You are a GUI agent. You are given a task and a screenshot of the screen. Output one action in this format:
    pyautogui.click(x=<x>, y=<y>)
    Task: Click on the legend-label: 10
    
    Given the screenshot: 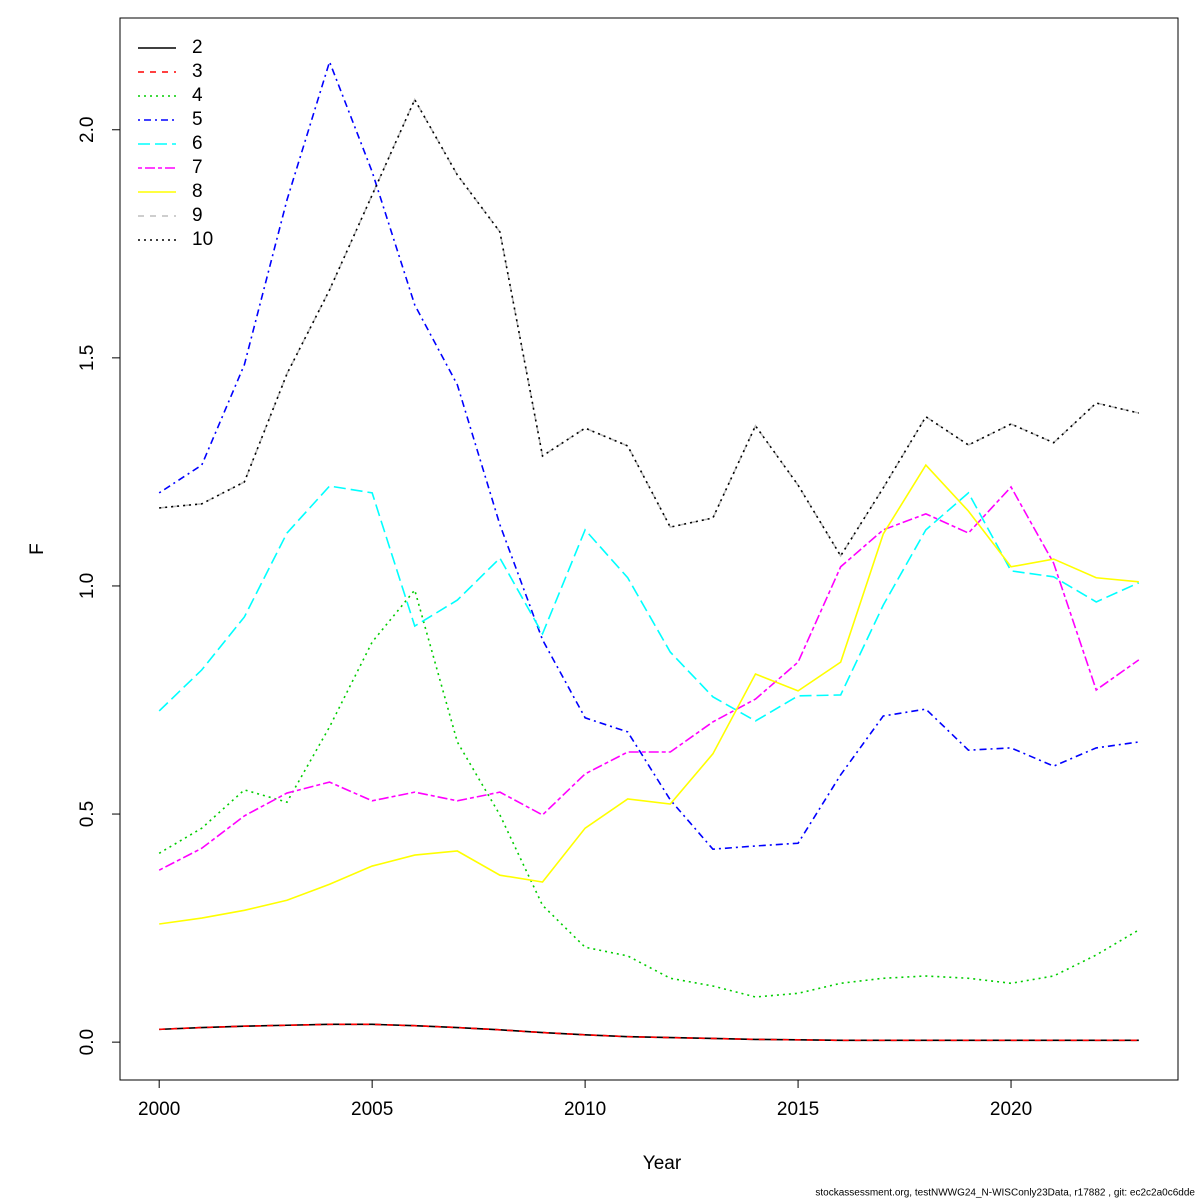 What is the action you would take?
    pyautogui.click(x=202, y=239)
    